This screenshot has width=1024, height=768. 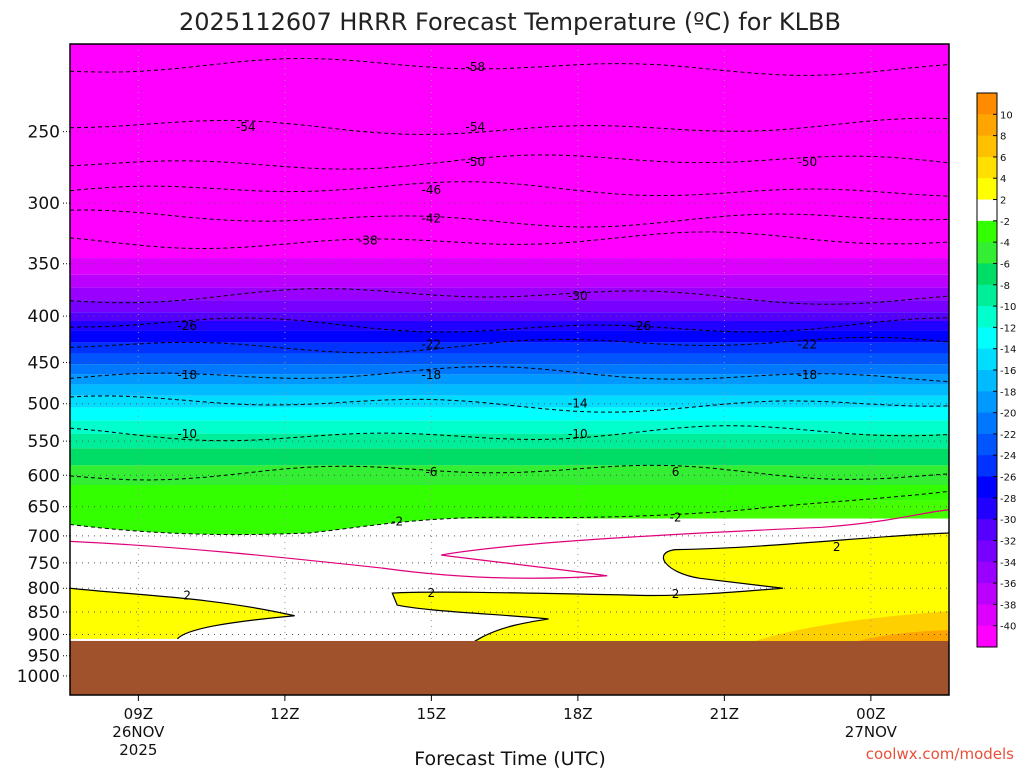 I want to click on x-tick-label: 09Z, so click(x=138, y=714).